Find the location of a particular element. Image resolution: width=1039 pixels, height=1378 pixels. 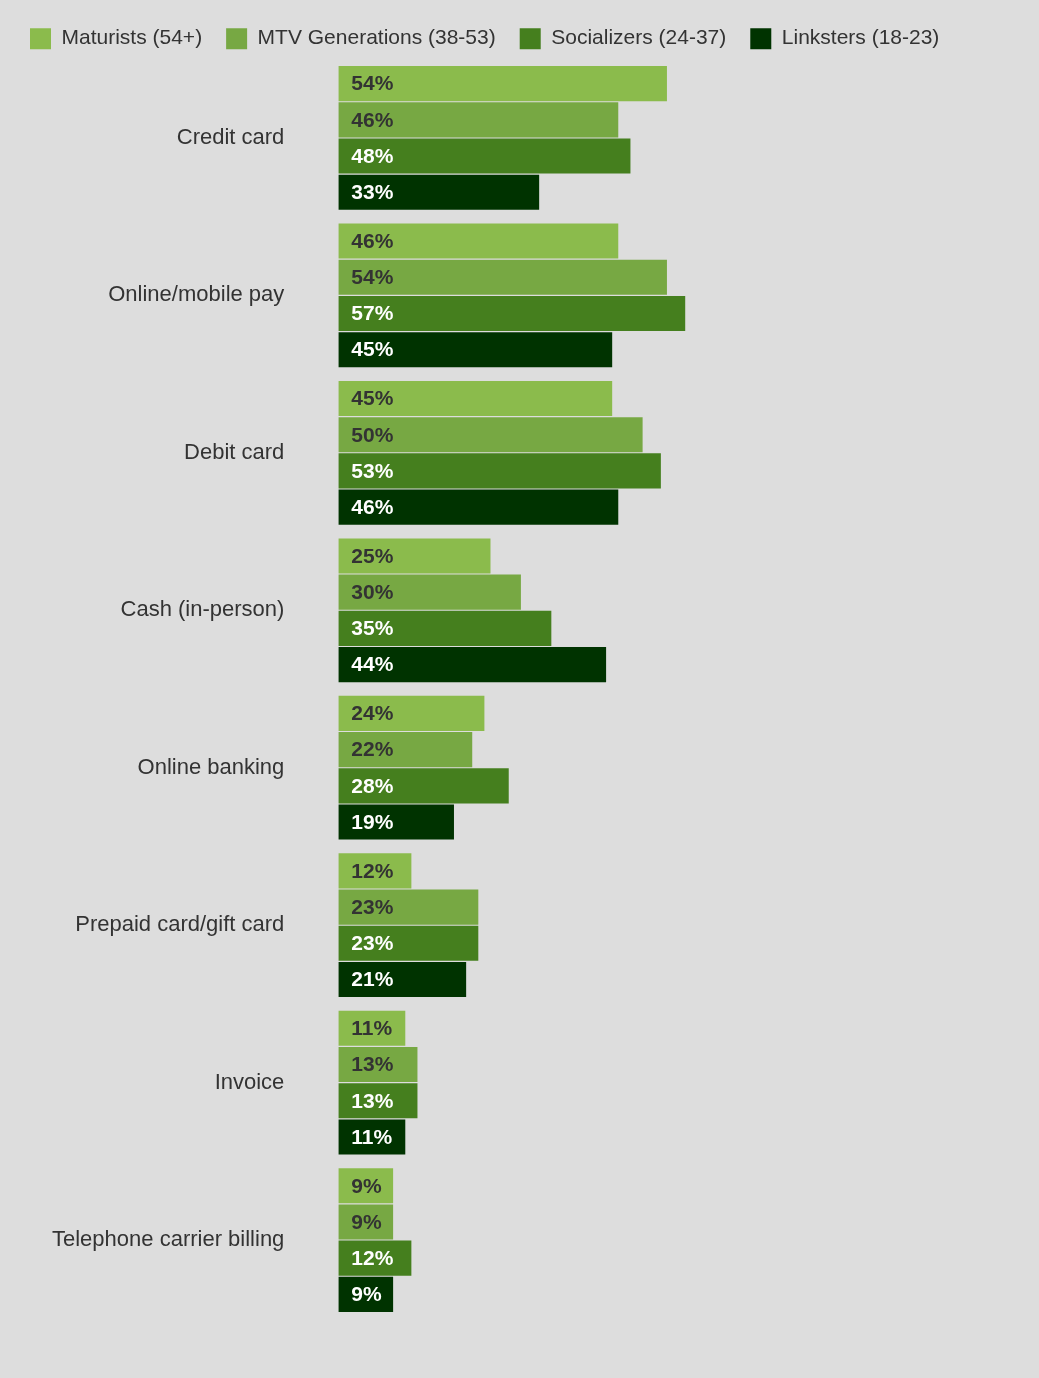

data-label: 53% is located at coordinates (372, 470).